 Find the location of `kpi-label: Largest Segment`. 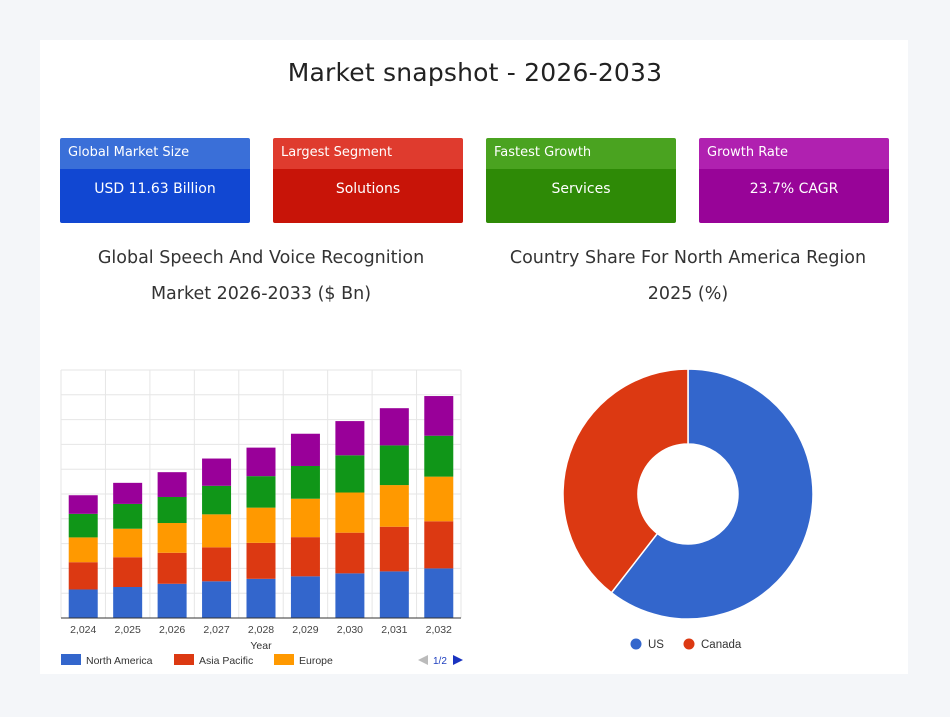

kpi-label: Largest Segment is located at coordinates (368, 153).